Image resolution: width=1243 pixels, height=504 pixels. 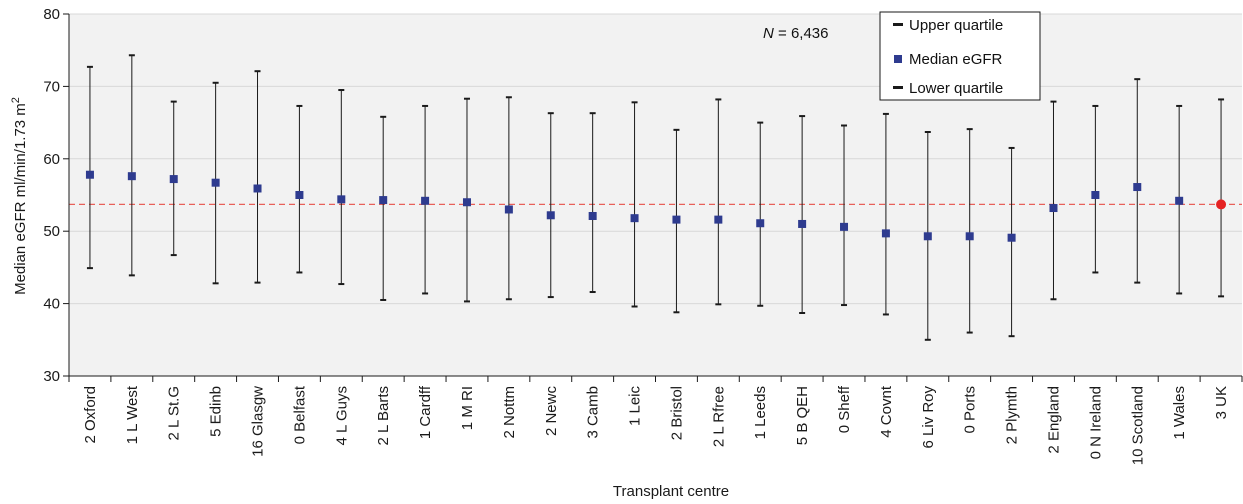 I want to click on x-tick-label-0: 2 Oxford, so click(x=90, y=415).